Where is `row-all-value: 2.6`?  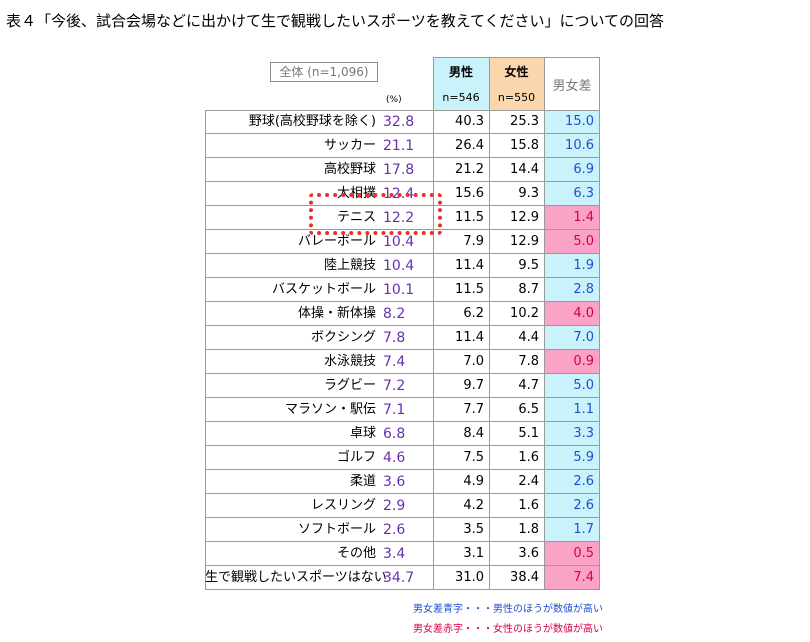 row-all-value: 2.6 is located at coordinates (394, 530).